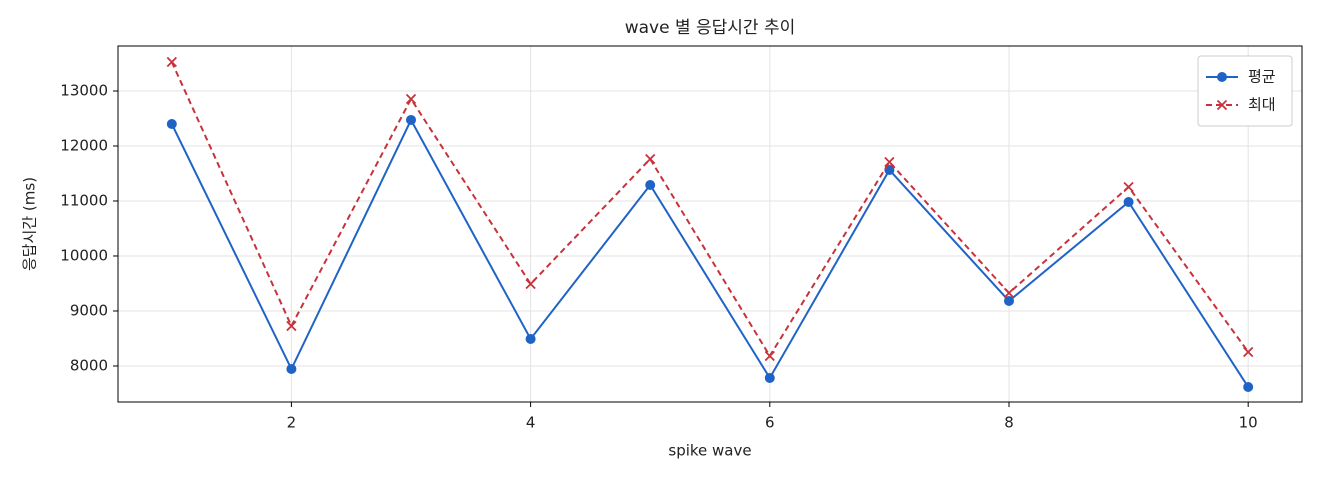 The width and height of the screenshot is (1320, 480). Describe the element at coordinates (89, 365) in the screenshot. I see `y-tick-label: 8000` at that location.